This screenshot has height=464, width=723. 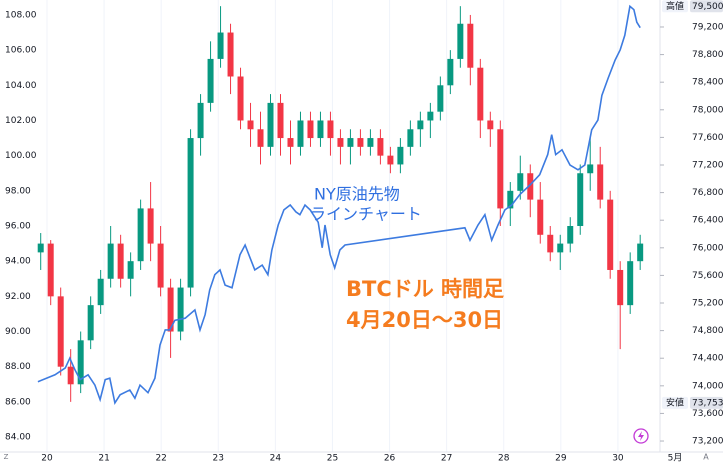 What do you see at coordinates (21, 156) in the screenshot?
I see `y-tick-label: 100.00` at bounding box center [21, 156].